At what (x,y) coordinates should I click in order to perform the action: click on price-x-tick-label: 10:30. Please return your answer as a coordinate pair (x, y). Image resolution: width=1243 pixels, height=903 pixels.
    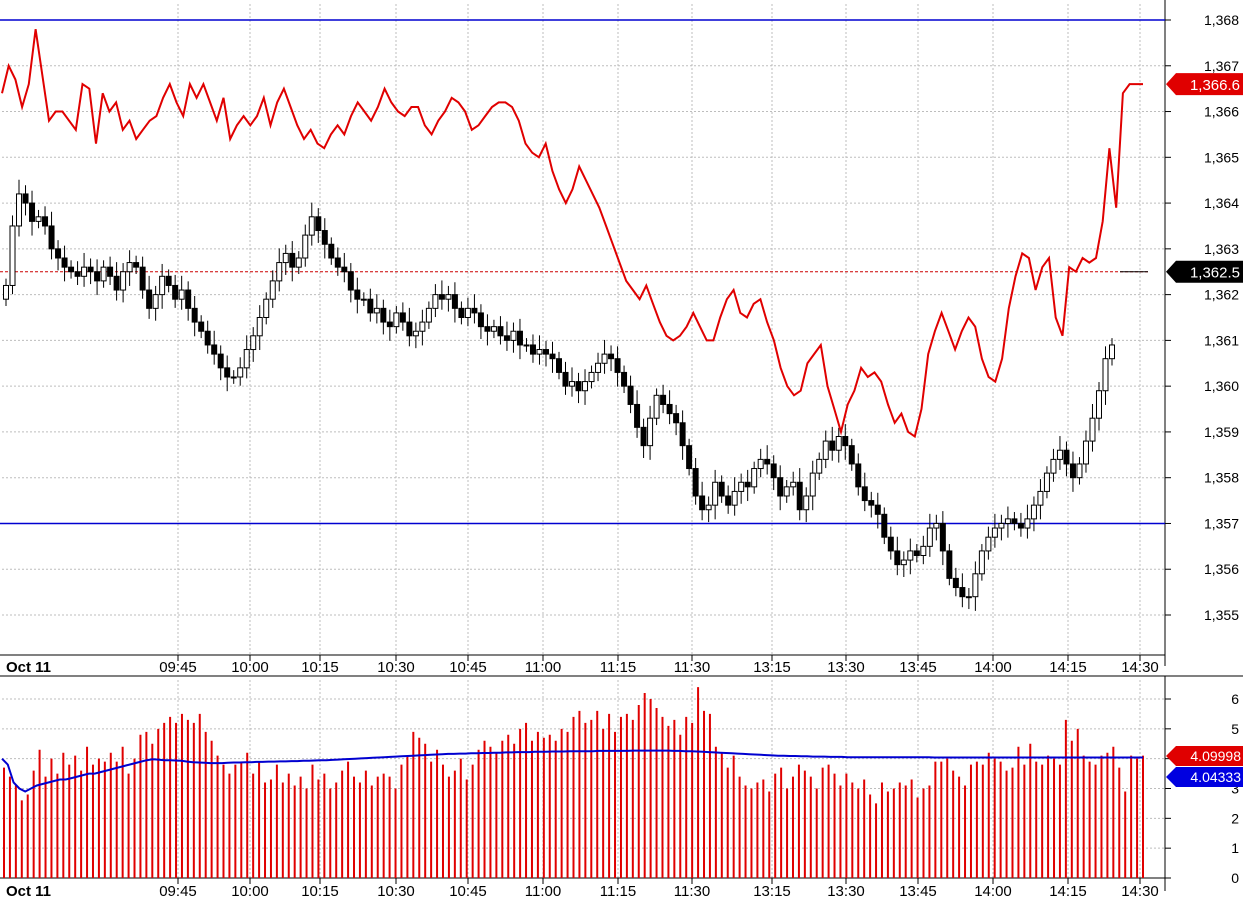
    Looking at the image, I should click on (396, 667).